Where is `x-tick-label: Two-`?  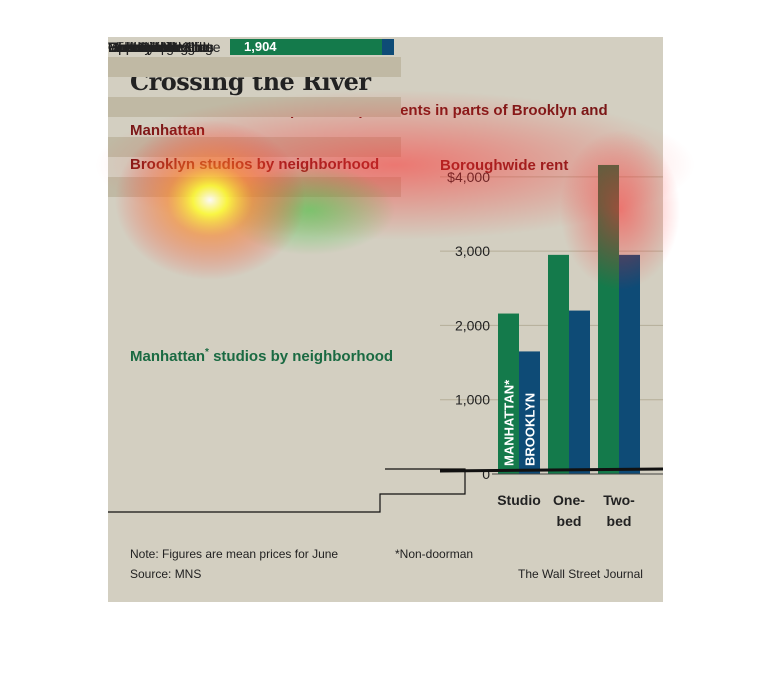
x-tick-label: Two- is located at coordinates (619, 500).